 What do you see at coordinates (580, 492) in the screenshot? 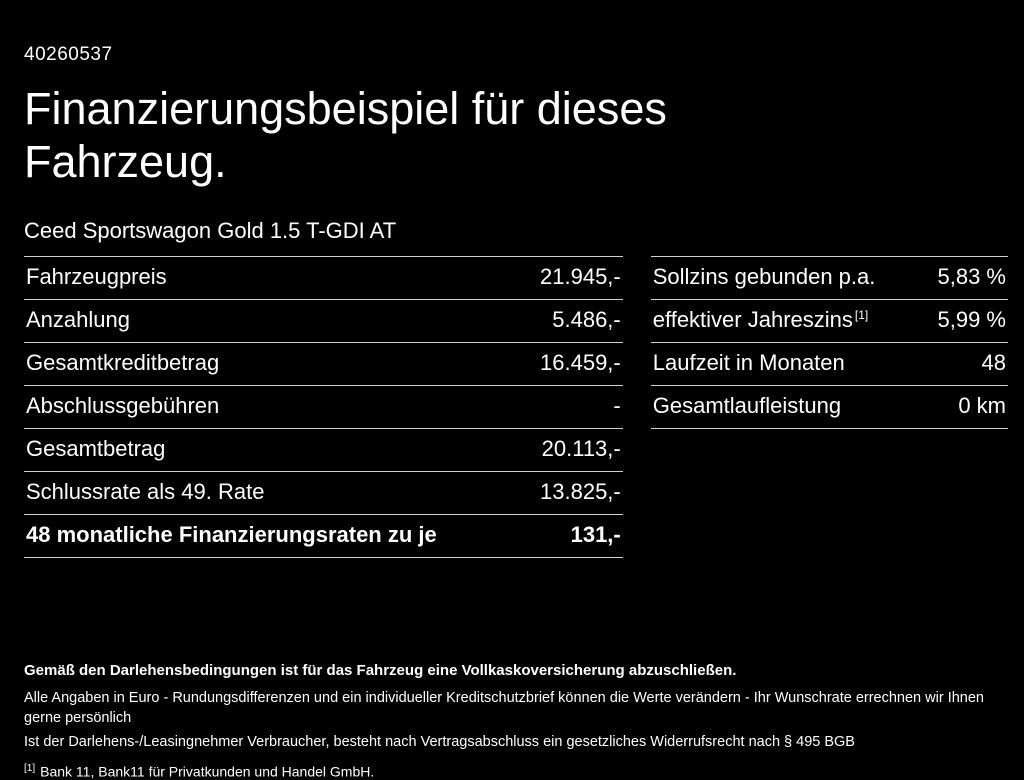
I see `row-value: 13.825,-` at bounding box center [580, 492].